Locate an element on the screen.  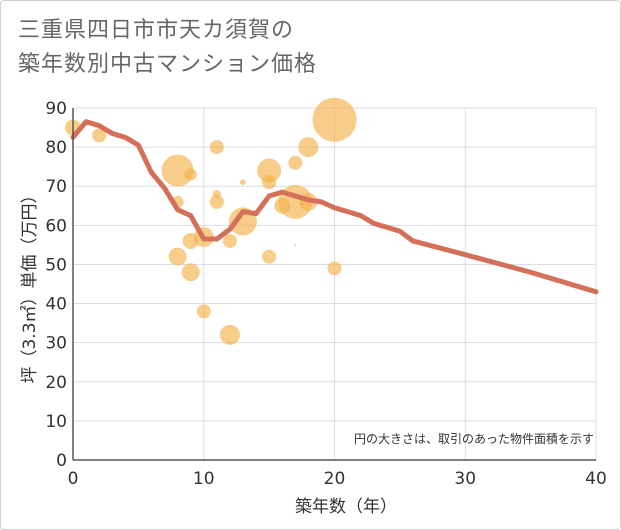
x-tick-label: 10 is located at coordinates (204, 479).